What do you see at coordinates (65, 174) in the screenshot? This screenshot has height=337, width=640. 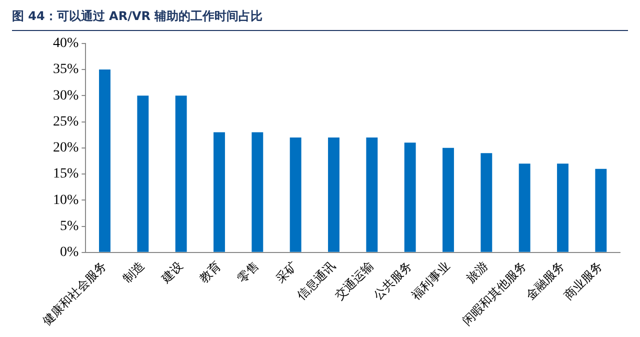 I see `y-tick-label: 15%` at bounding box center [65, 174].